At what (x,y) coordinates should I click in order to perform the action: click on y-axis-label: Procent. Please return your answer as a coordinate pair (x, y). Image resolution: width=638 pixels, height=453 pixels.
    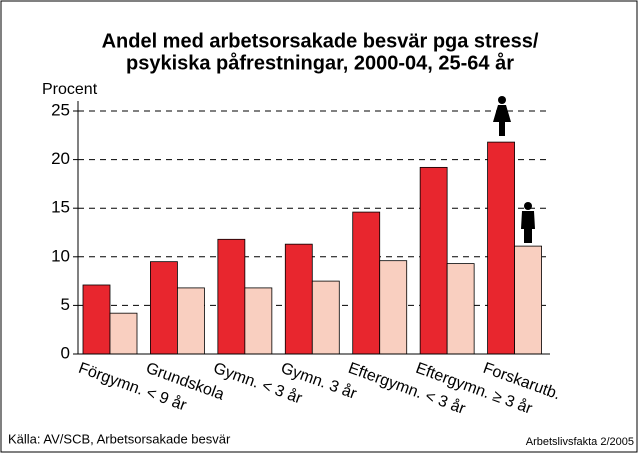
    Looking at the image, I should click on (70, 89).